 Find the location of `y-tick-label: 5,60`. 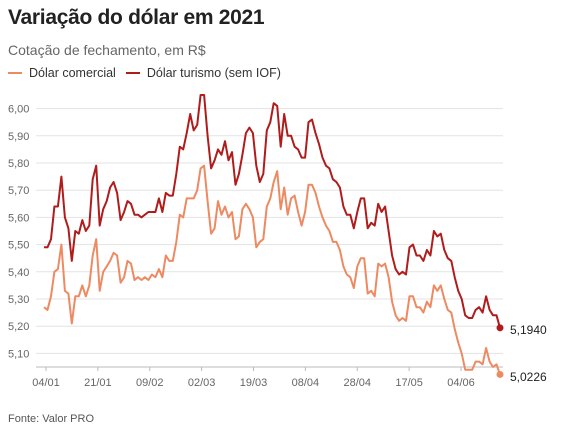

y-tick-label: 5,60 is located at coordinates (18, 218).